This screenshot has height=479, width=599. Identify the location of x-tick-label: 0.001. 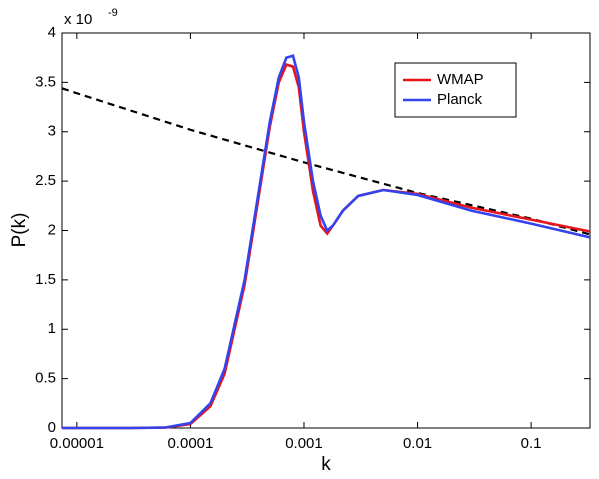
(304, 443).